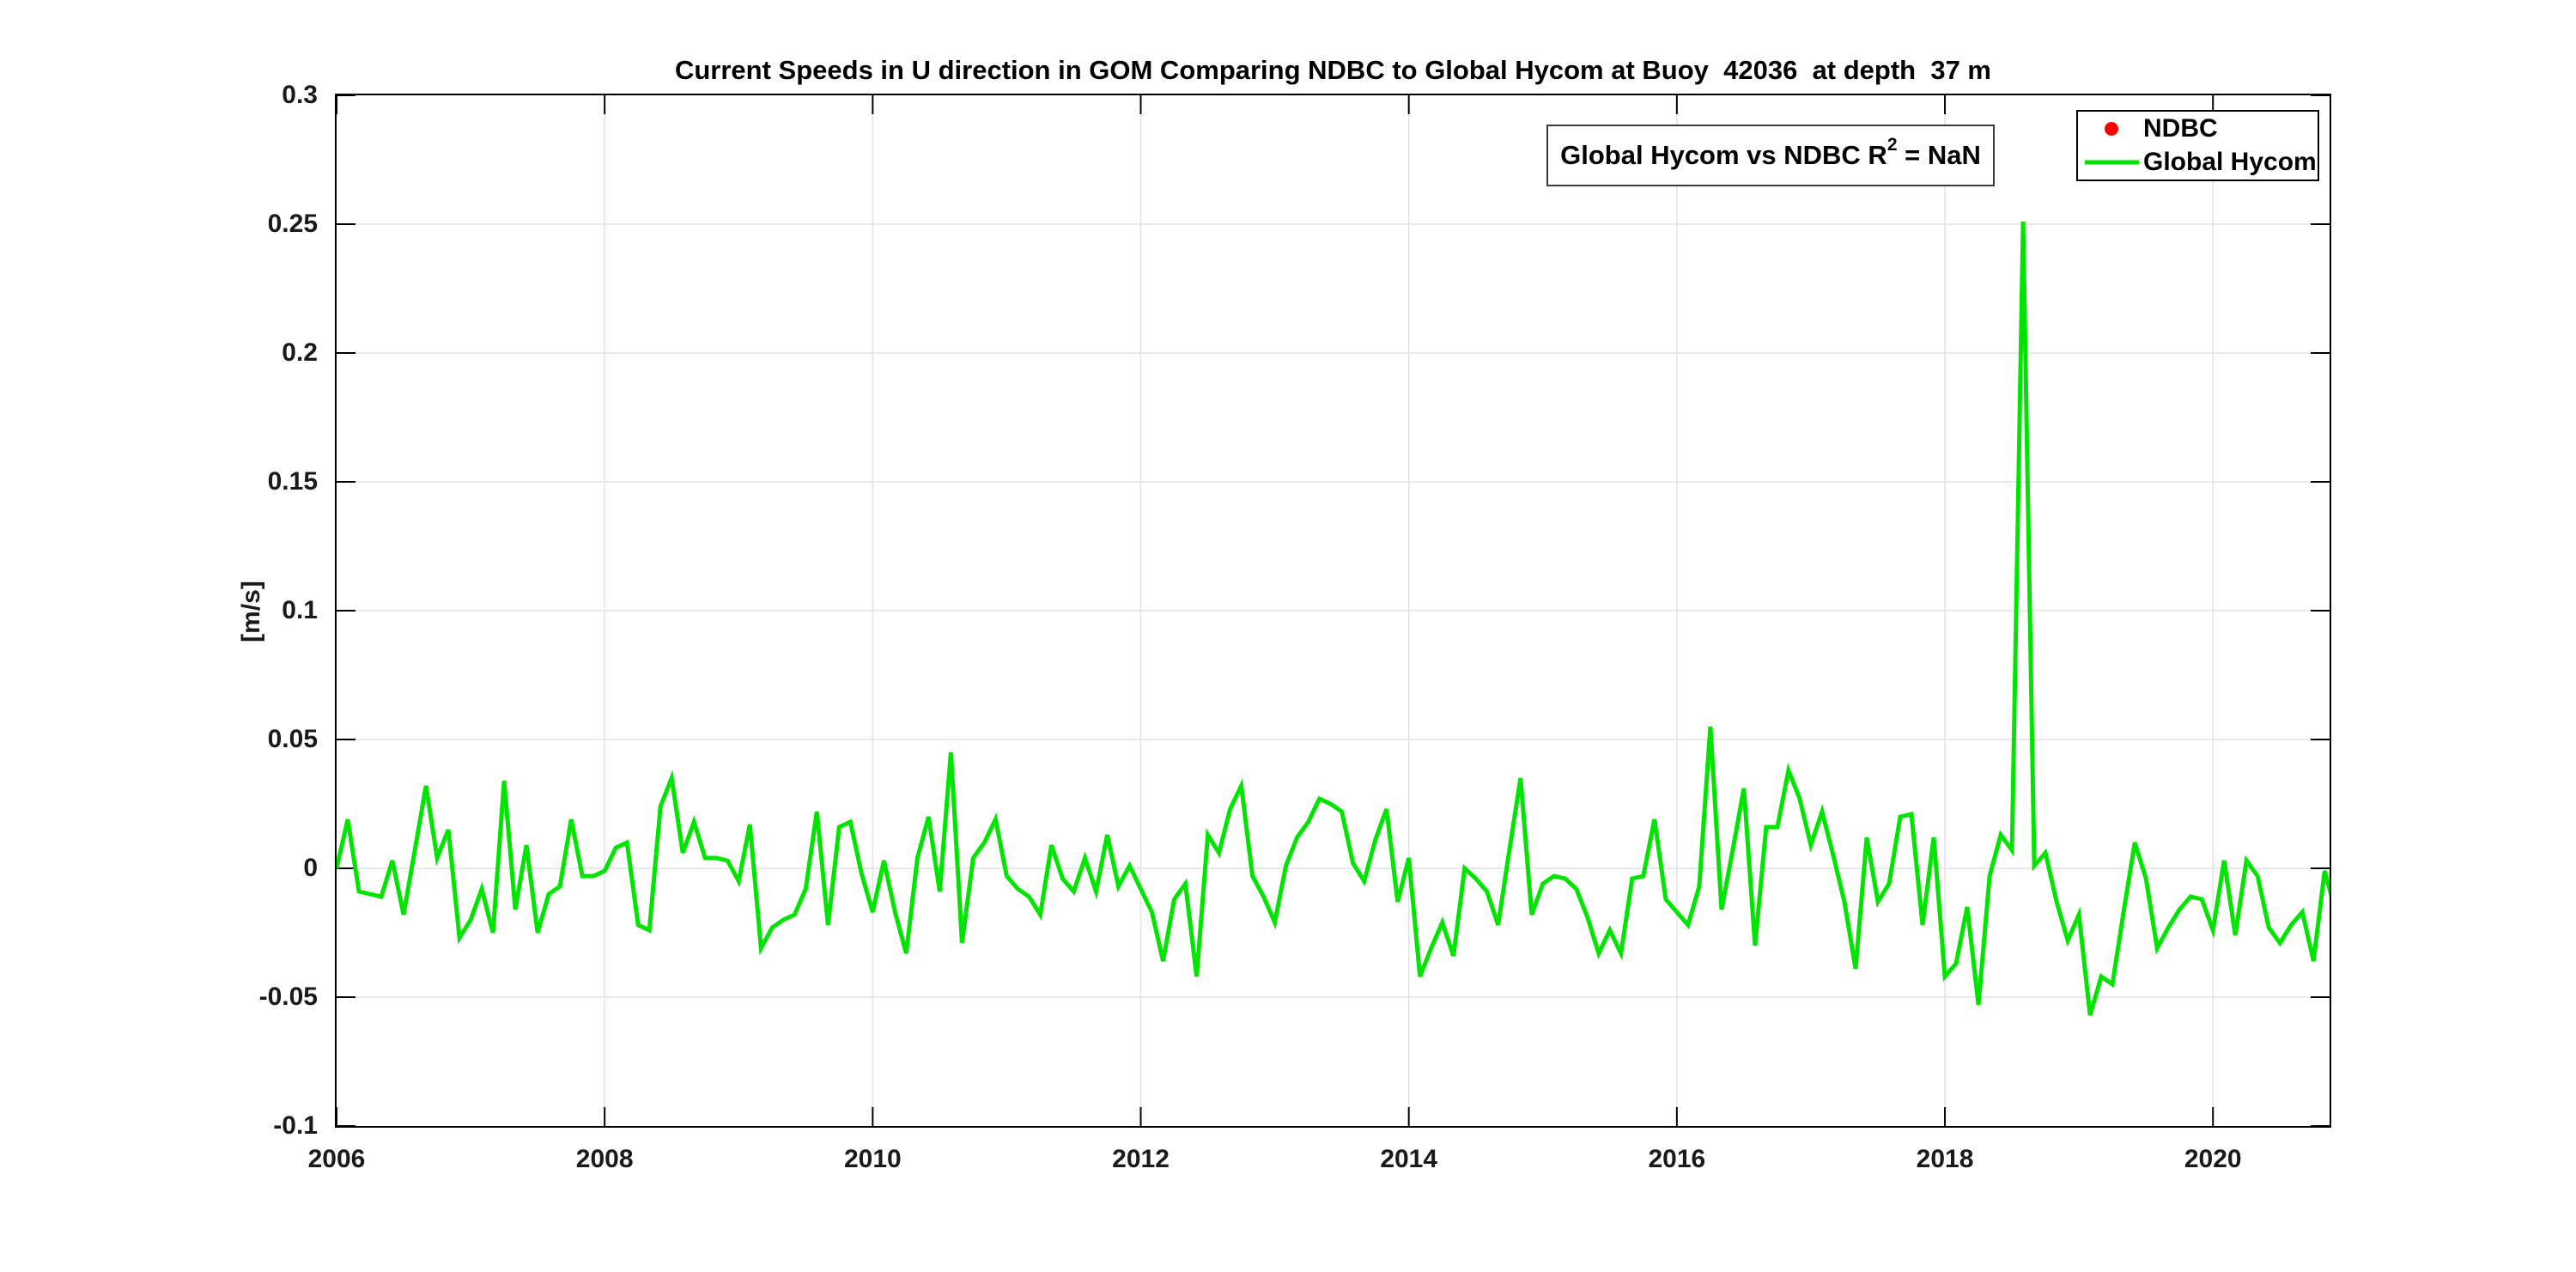 This screenshot has width=2576, height=1272. Describe the element at coordinates (2213, 1159) in the screenshot. I see `x-tick-label: 2020` at that location.